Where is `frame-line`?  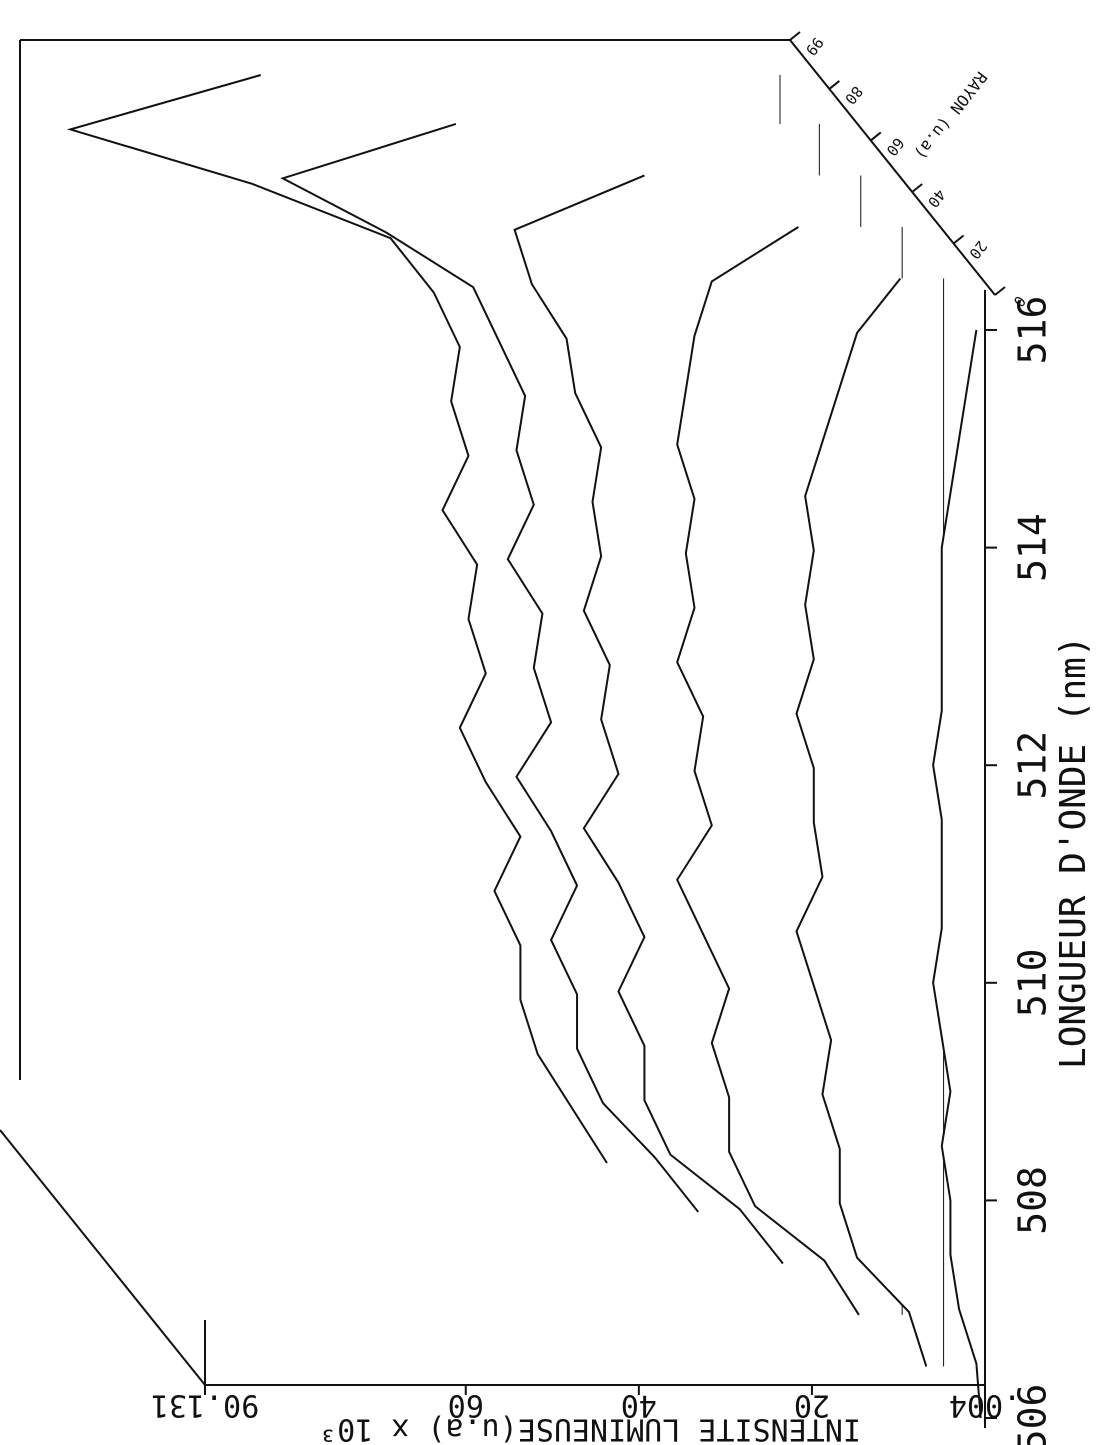
frame-line is located at coordinates (103, 1257).